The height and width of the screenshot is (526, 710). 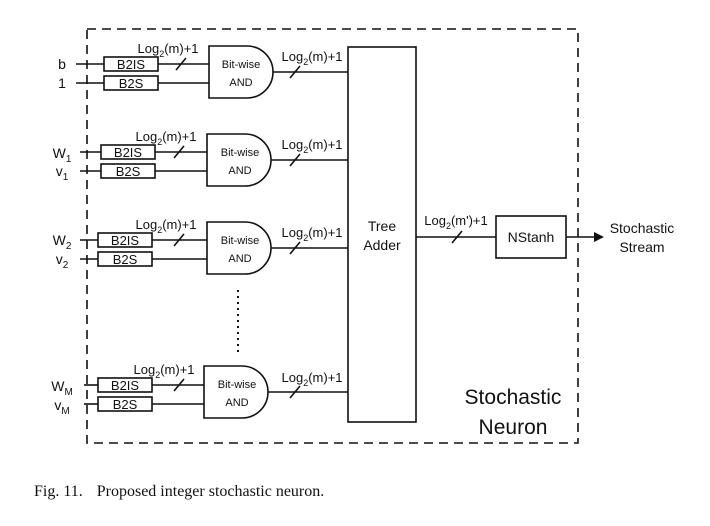 I want to click on adder-output-width-label: Log2(m')+1, so click(x=456, y=222).